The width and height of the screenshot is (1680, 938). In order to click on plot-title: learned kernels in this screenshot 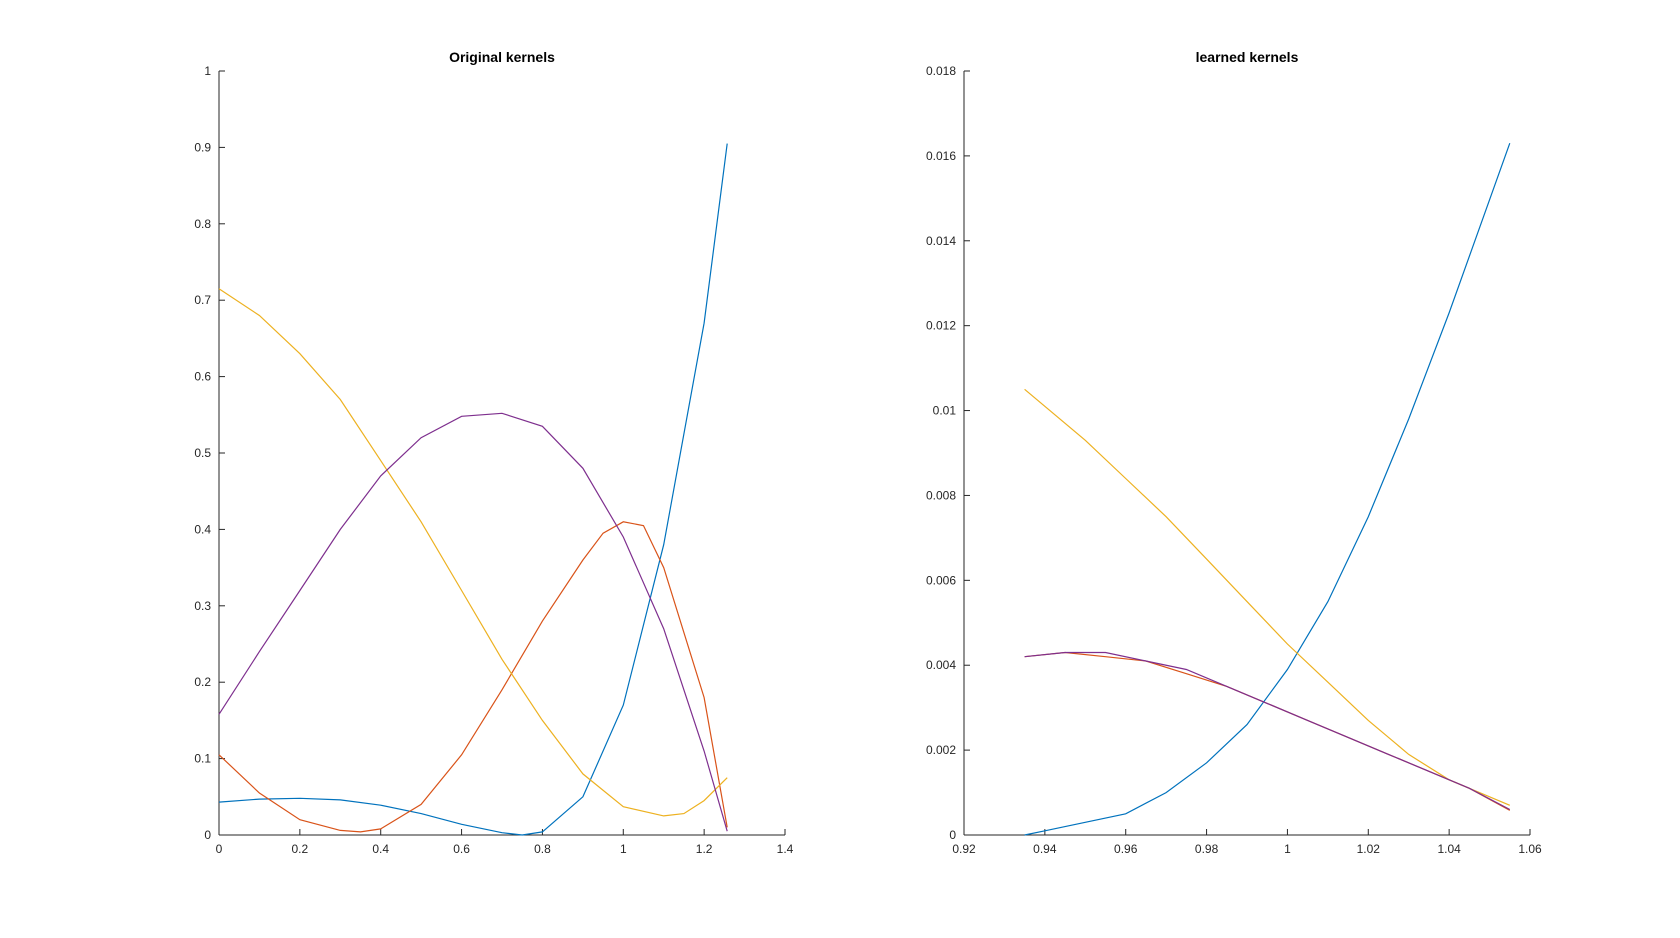, I will do `click(1247, 57)`.